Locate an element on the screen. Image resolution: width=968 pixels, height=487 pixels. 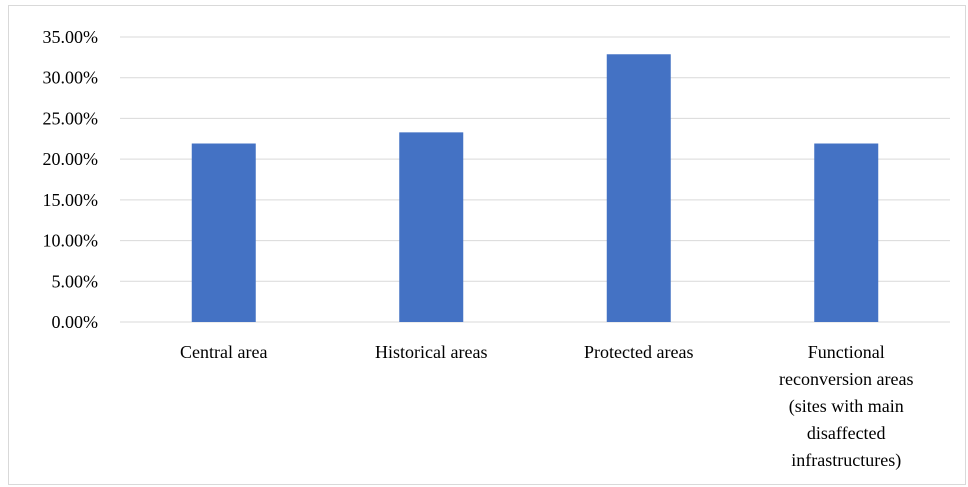
x-category-label-line: disaffected is located at coordinates (846, 433).